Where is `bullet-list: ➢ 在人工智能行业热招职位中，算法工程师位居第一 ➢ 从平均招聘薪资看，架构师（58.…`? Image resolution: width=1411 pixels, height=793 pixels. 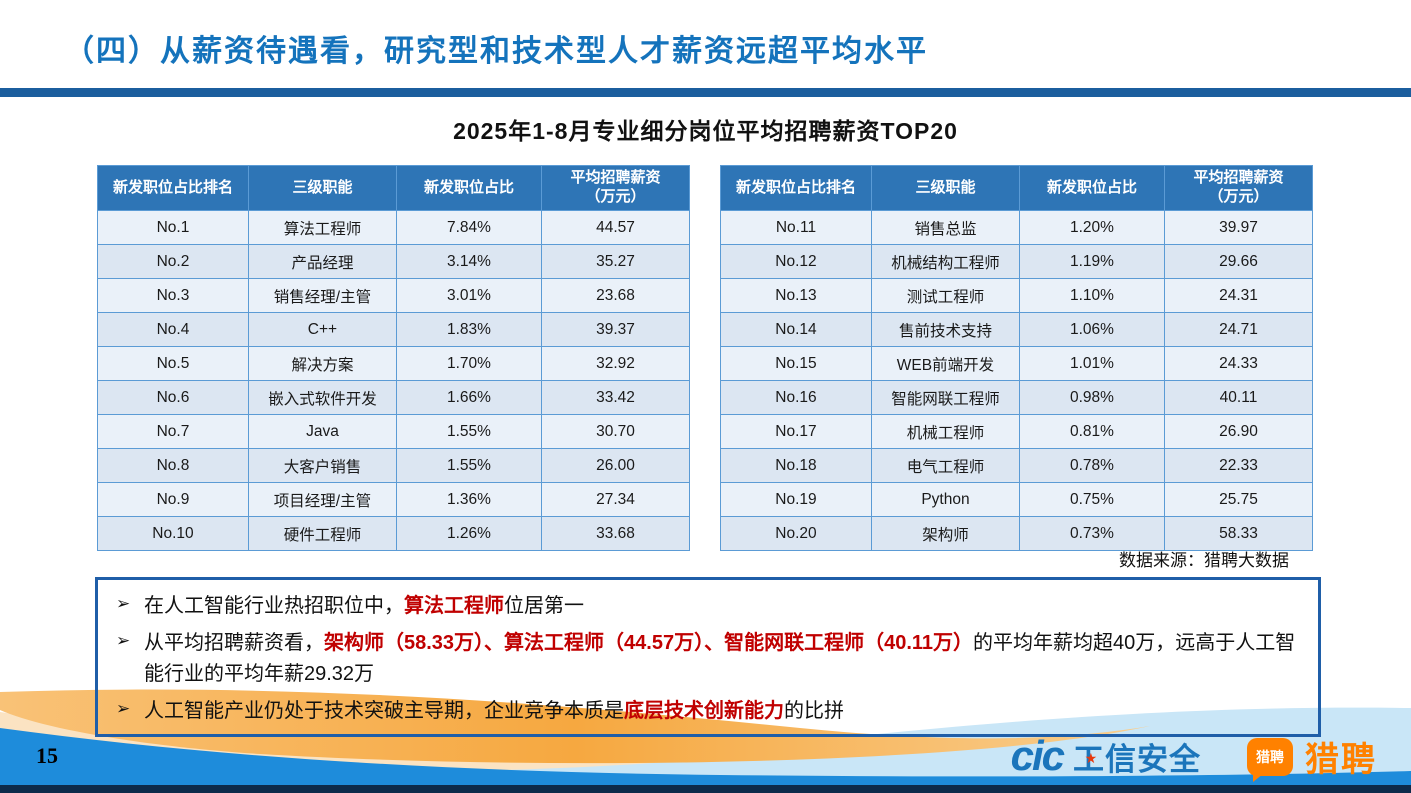
bullet-list: ➢ 在人工智能行业热招职位中，算法工程师位居第一 ➢ 从平均招聘薪资看，架构师（58.… is located at coordinates (708, 659).